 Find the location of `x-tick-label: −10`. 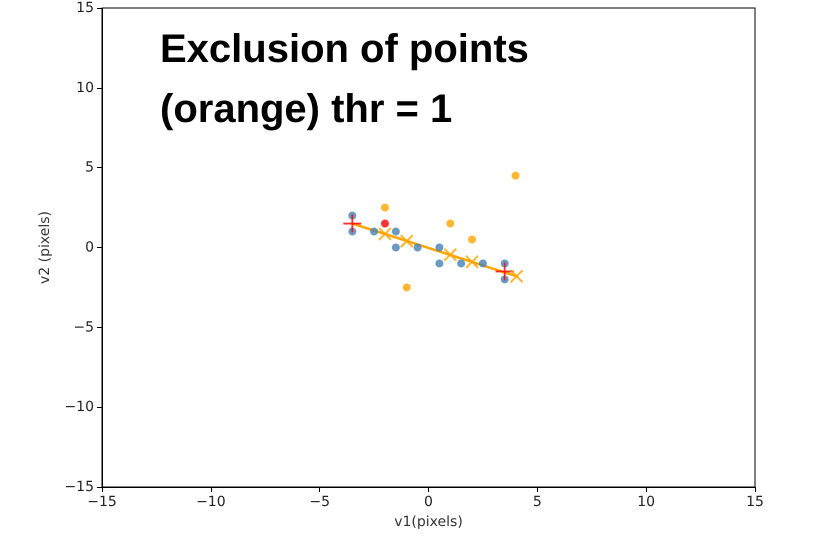

x-tick-label: −10 is located at coordinates (211, 502).